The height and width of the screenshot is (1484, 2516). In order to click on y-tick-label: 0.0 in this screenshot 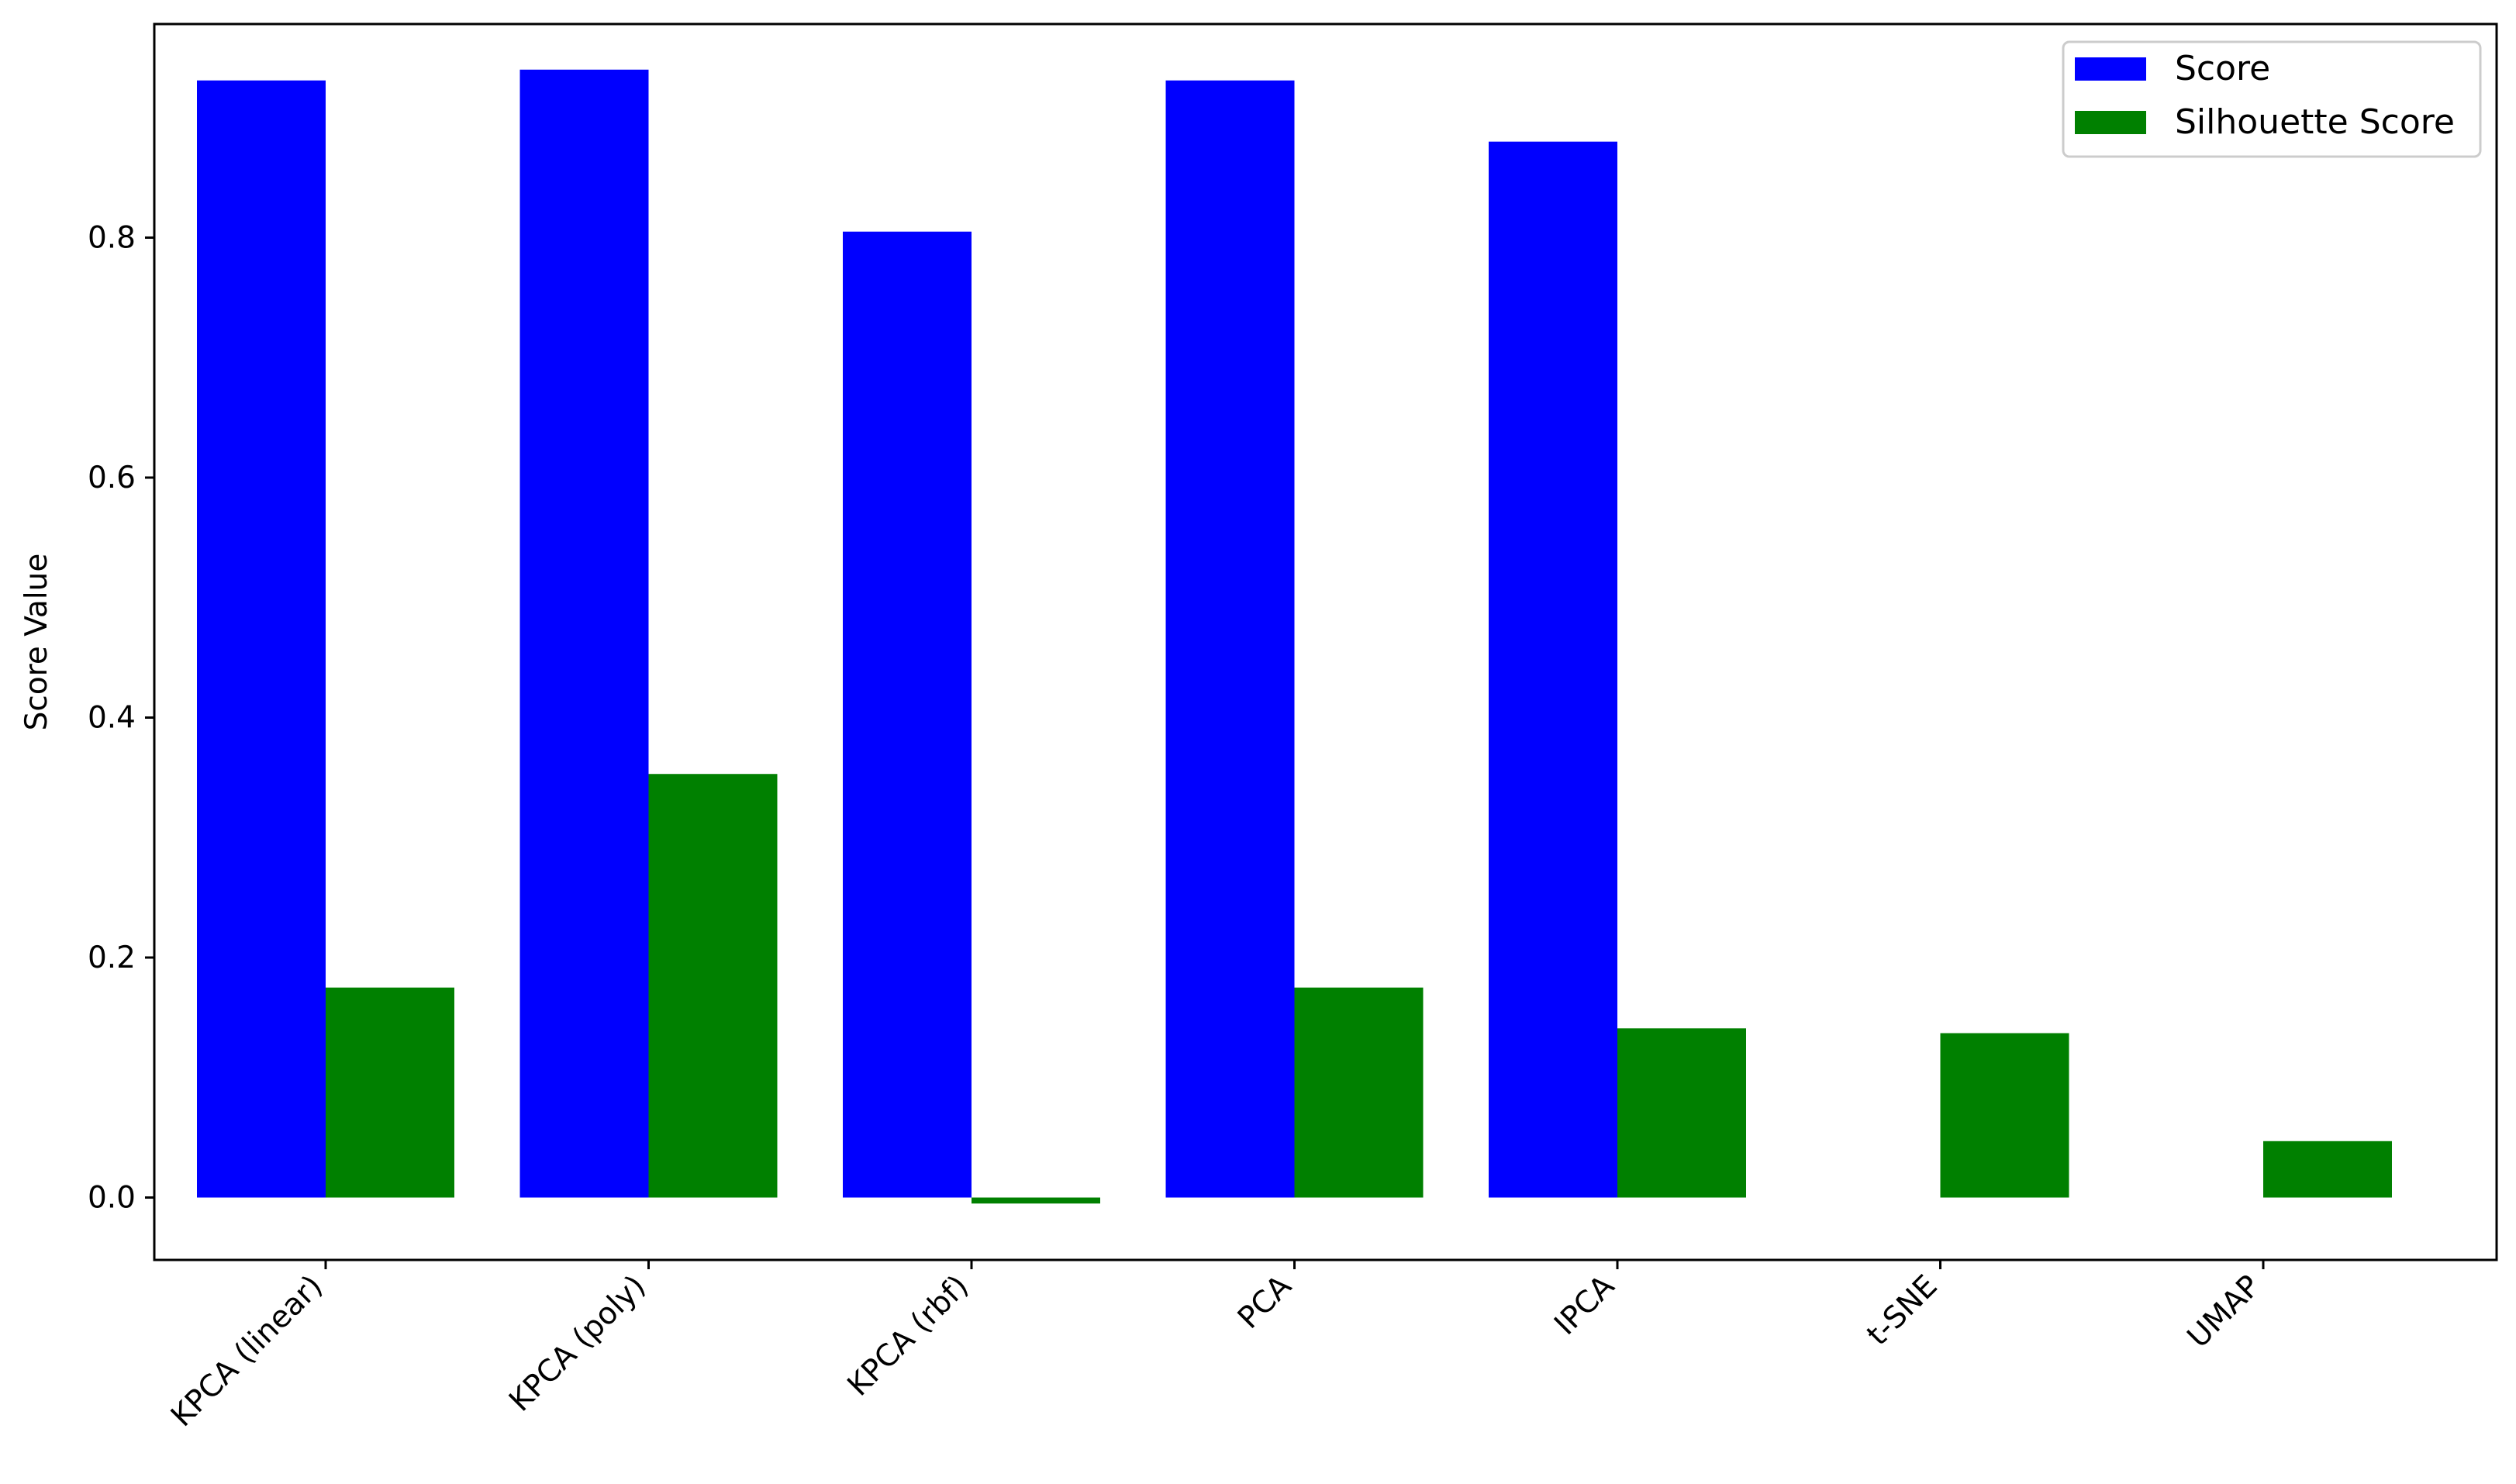, I will do `click(112, 1198)`.